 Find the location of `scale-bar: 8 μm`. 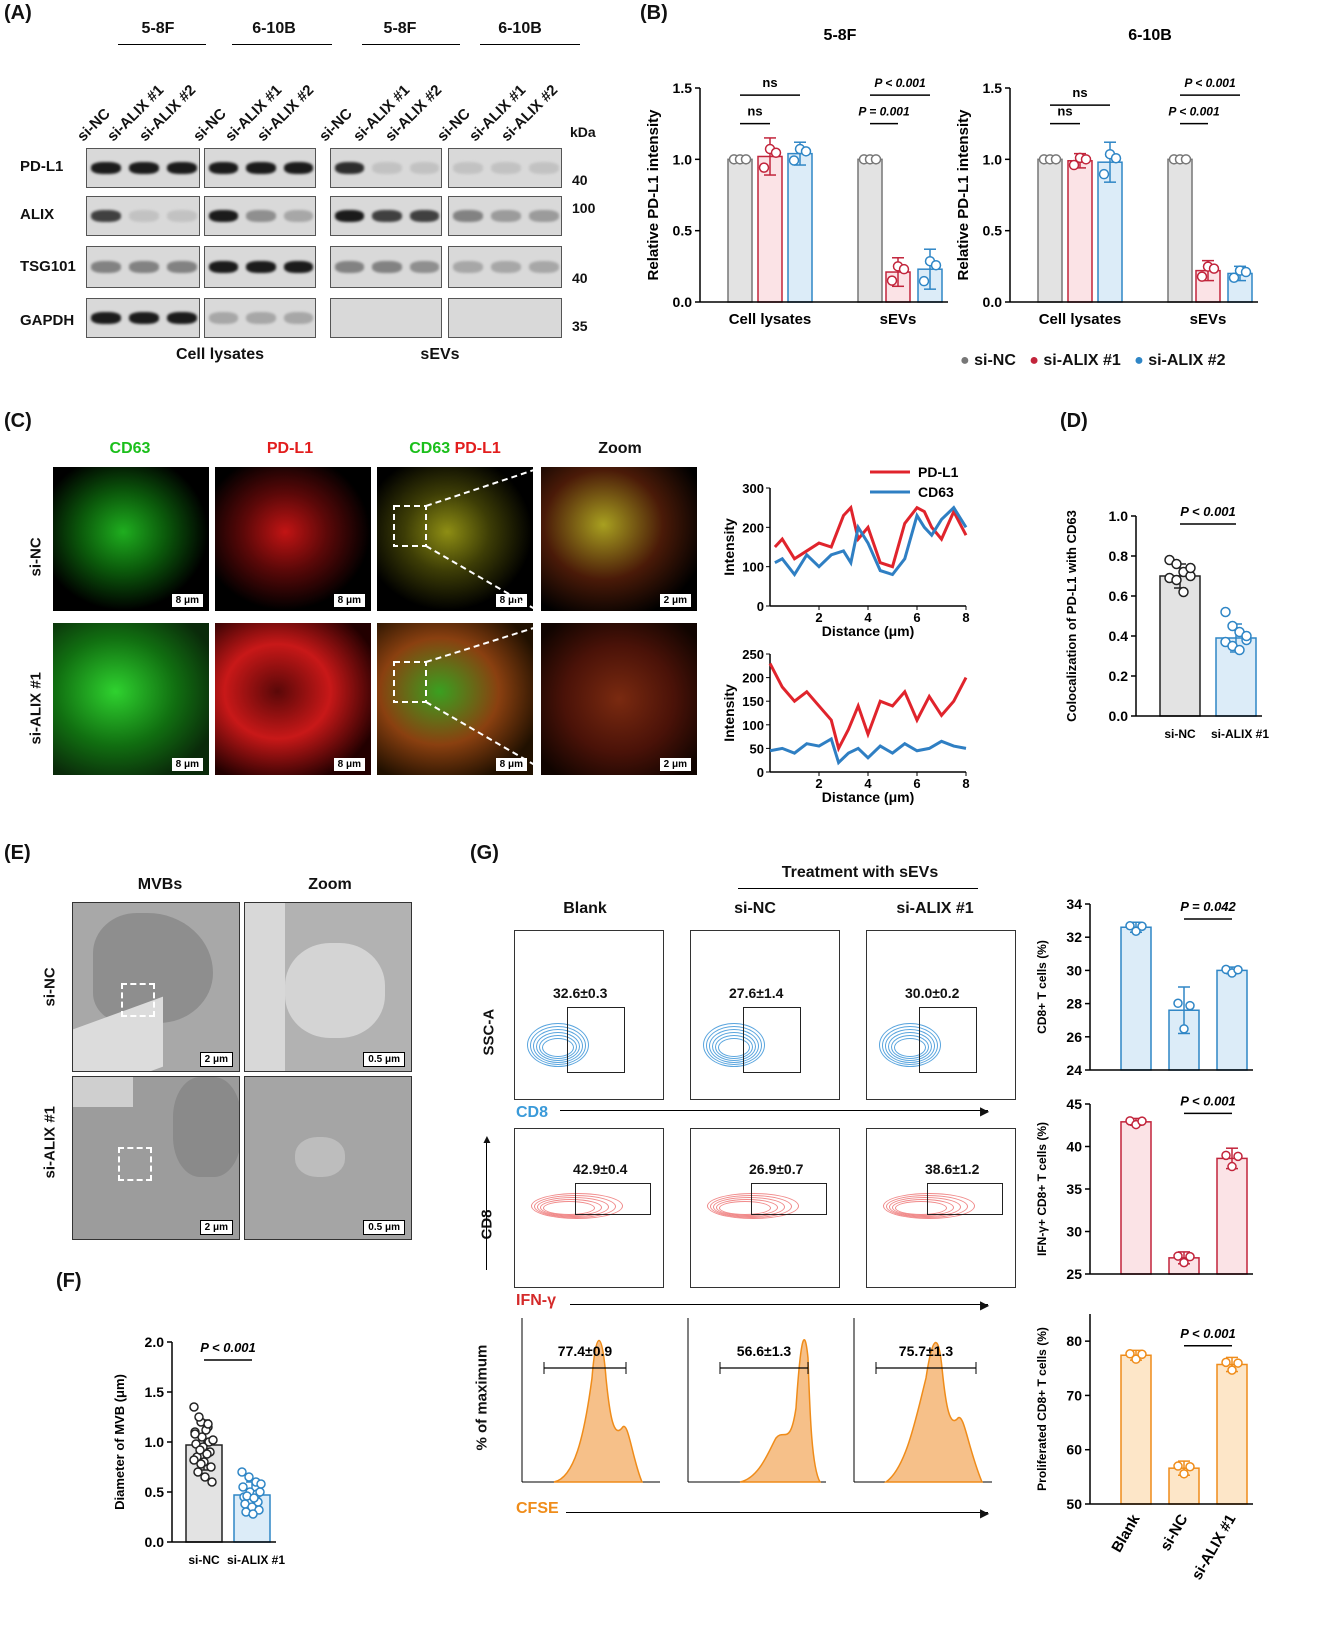

scale-bar: 8 μm is located at coordinates (349, 764).